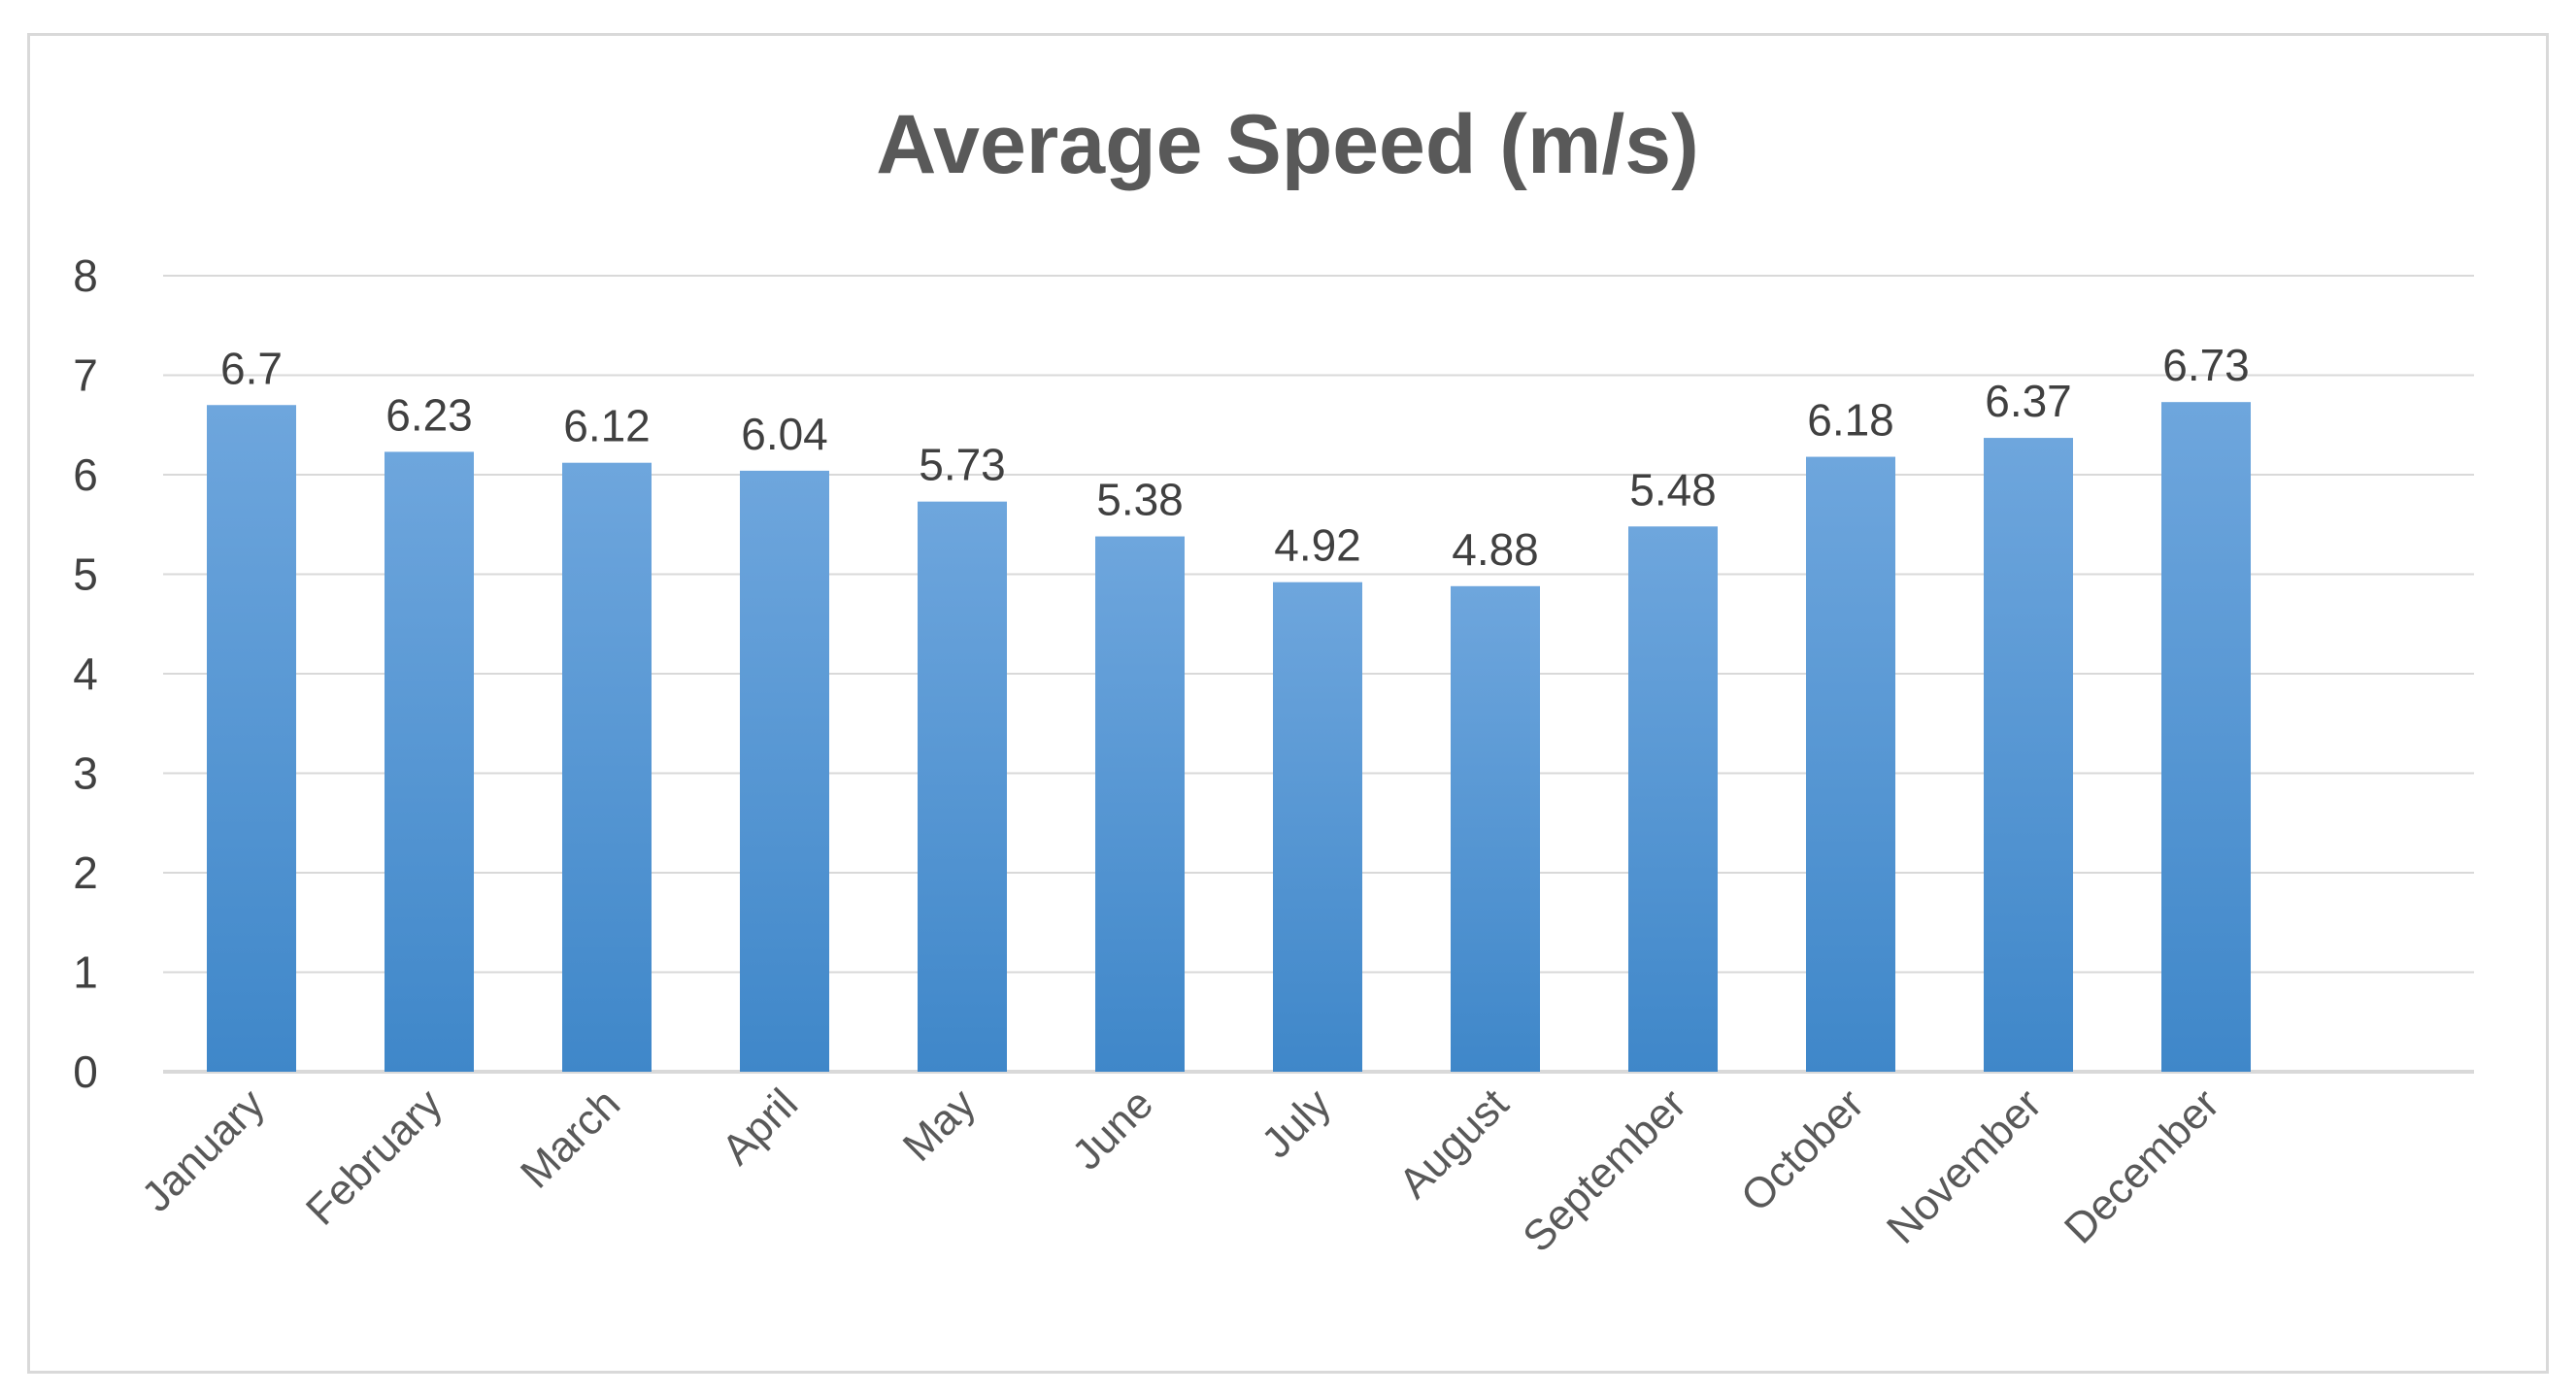 This screenshot has width=2576, height=1395. I want to click on y-tick-label: 8, so click(86, 275).